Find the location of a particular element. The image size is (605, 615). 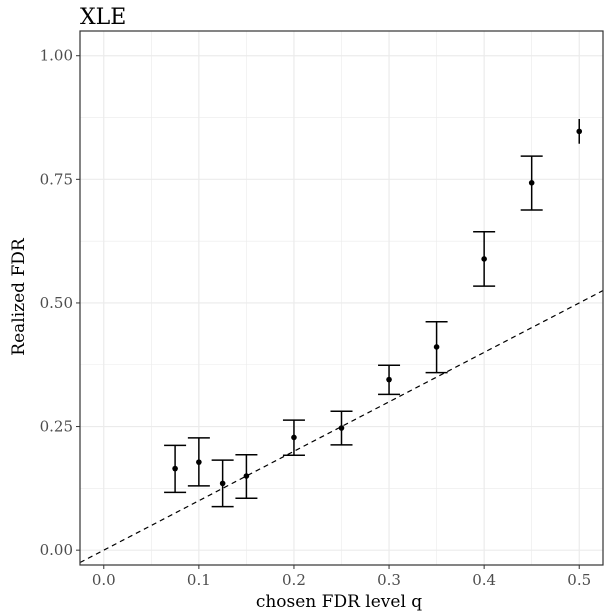

x-tick-label: 0.5 is located at coordinates (579, 580).